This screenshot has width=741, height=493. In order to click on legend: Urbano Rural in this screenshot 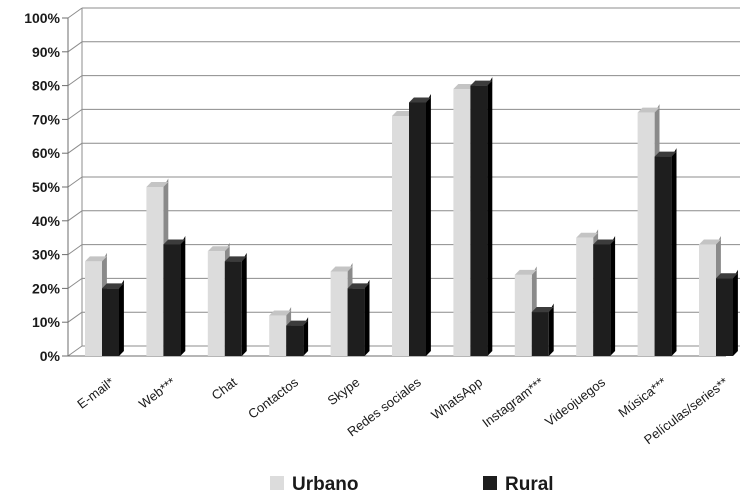, I will do `click(412, 483)`.